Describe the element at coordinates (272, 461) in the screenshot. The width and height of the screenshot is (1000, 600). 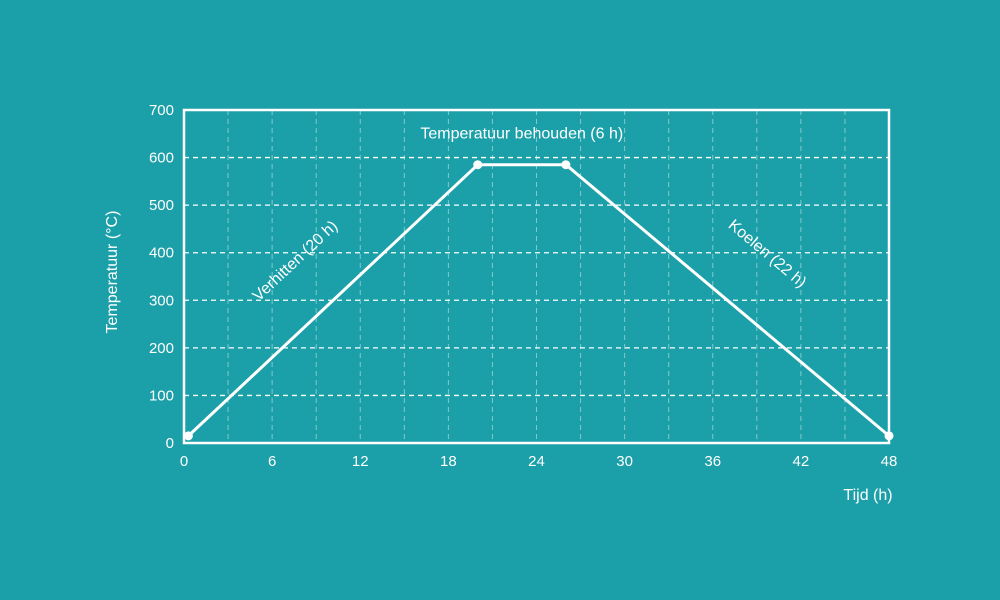
I see `x-tick-label: 6` at that location.